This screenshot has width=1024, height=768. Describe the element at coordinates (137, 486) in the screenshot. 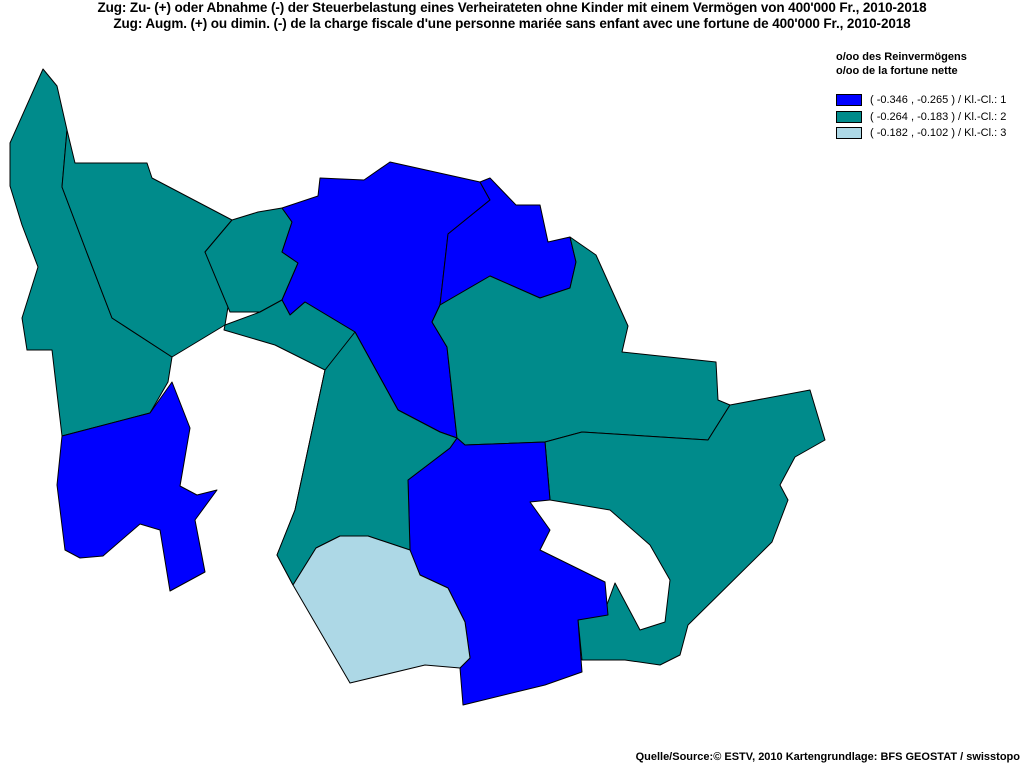

I see `region-southwest` at that location.